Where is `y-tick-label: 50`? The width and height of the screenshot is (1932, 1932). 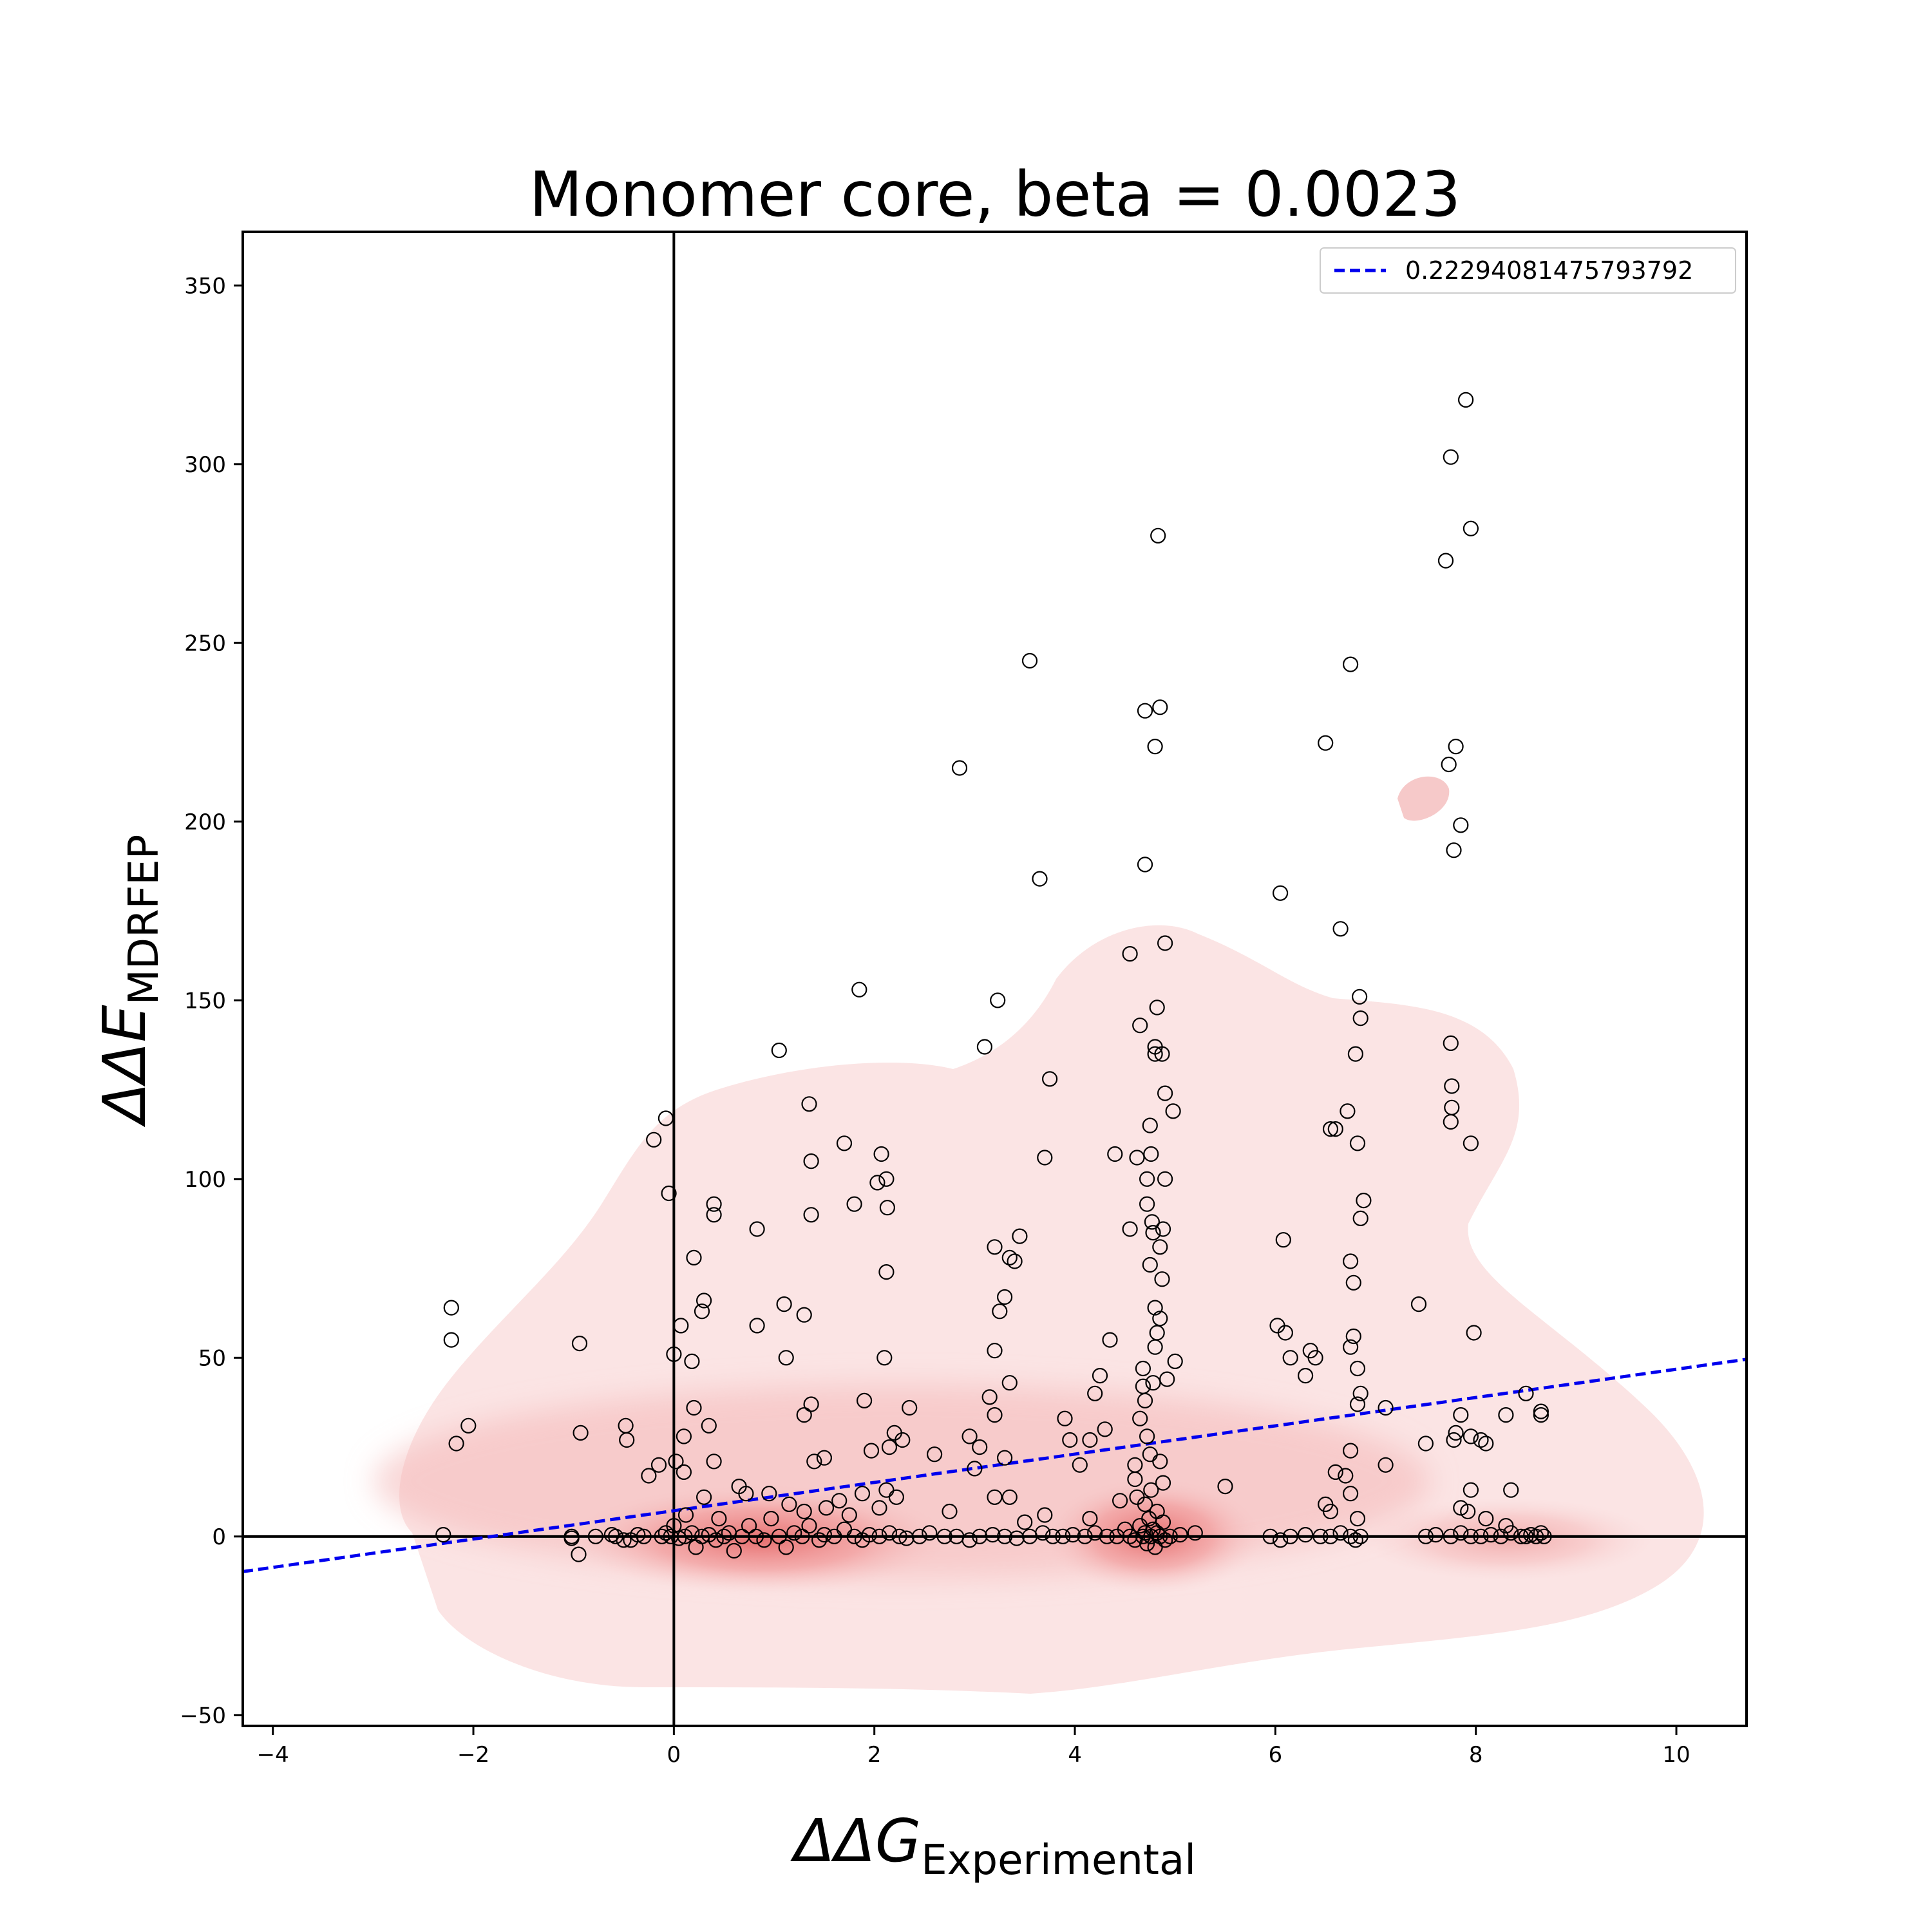
y-tick-label: 50 is located at coordinates (212, 1358).